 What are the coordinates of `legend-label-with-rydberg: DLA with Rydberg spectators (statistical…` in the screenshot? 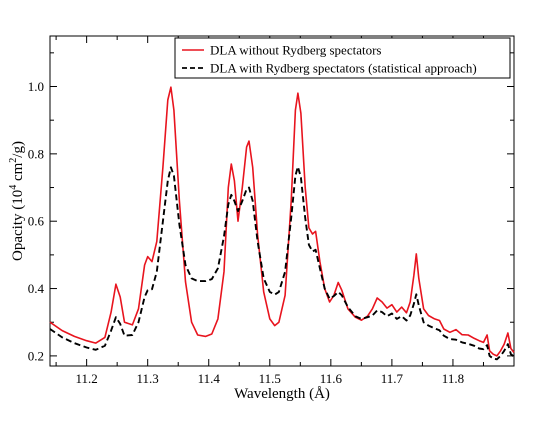 It's located at (343, 68).